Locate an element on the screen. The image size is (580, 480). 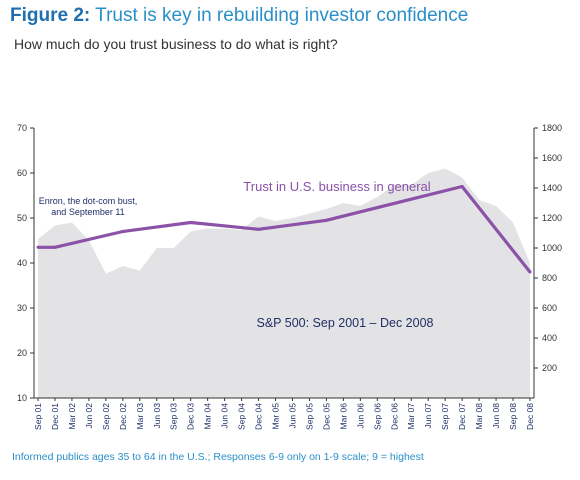
right-tick-label: 400 is located at coordinates (549, 338).